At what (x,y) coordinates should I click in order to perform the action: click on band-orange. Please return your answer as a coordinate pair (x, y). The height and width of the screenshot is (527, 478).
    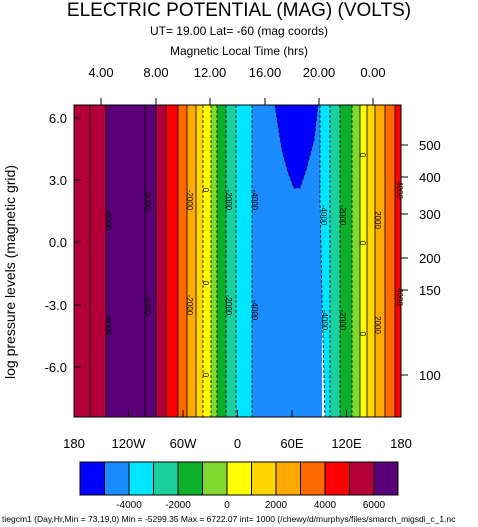
    Looking at the image, I should click on (191, 261).